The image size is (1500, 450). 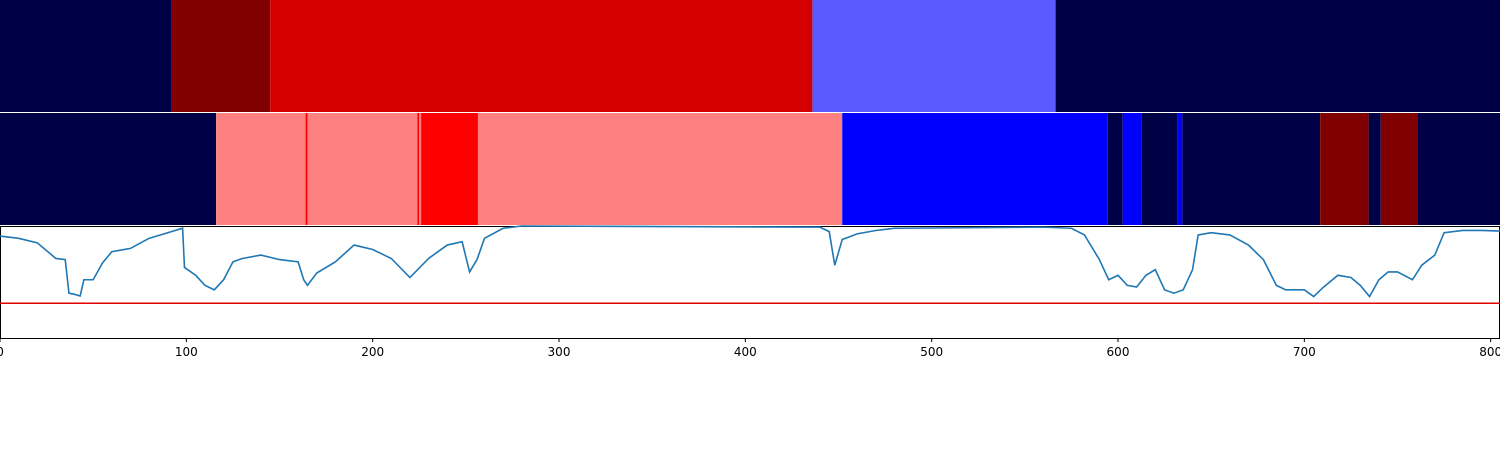 What do you see at coordinates (559, 352) in the screenshot?
I see `x-tick-label: 300` at bounding box center [559, 352].